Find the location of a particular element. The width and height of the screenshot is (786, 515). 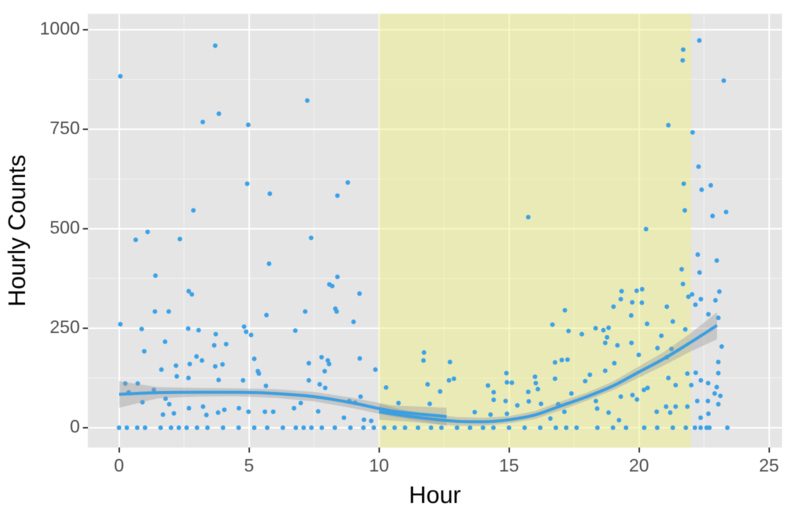

x-axis-title: Hour is located at coordinates (434, 496).